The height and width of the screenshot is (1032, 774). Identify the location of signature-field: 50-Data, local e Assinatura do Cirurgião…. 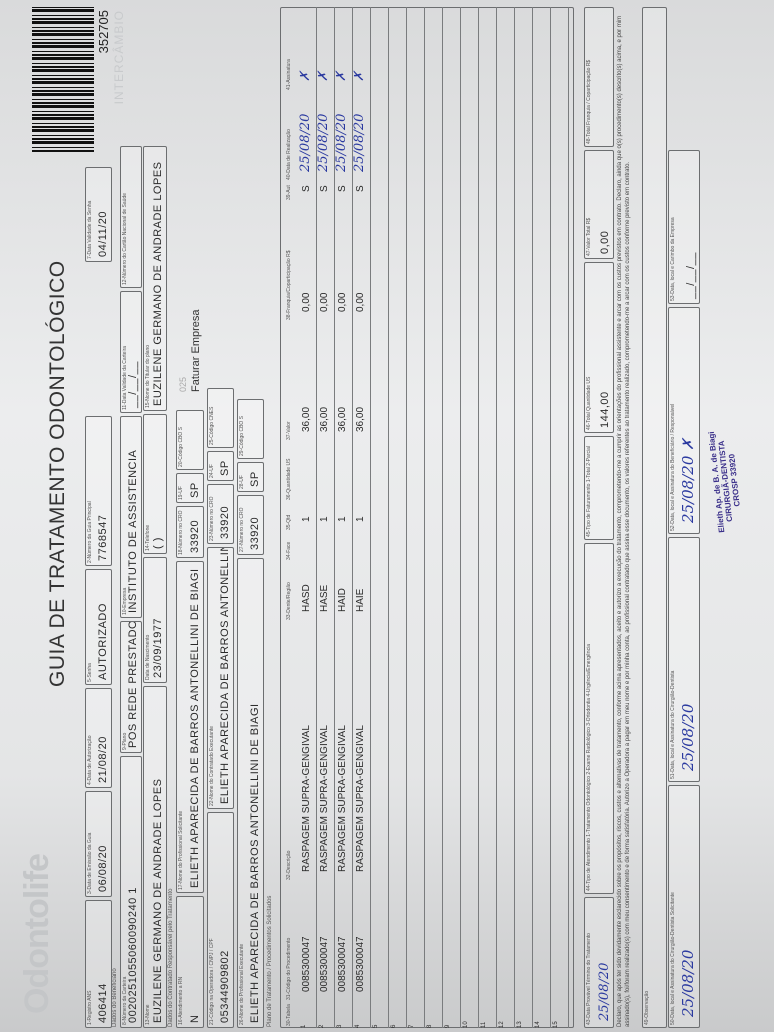
(684, 906).